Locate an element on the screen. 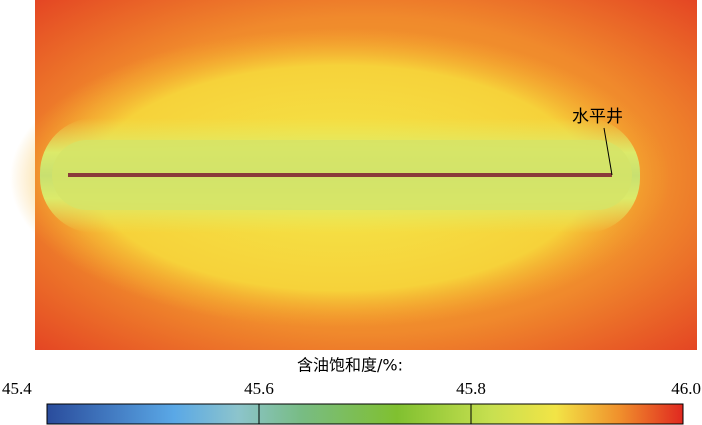 The width and height of the screenshot is (702, 425). colorbar-tick-label: 45.6 is located at coordinates (259, 388).